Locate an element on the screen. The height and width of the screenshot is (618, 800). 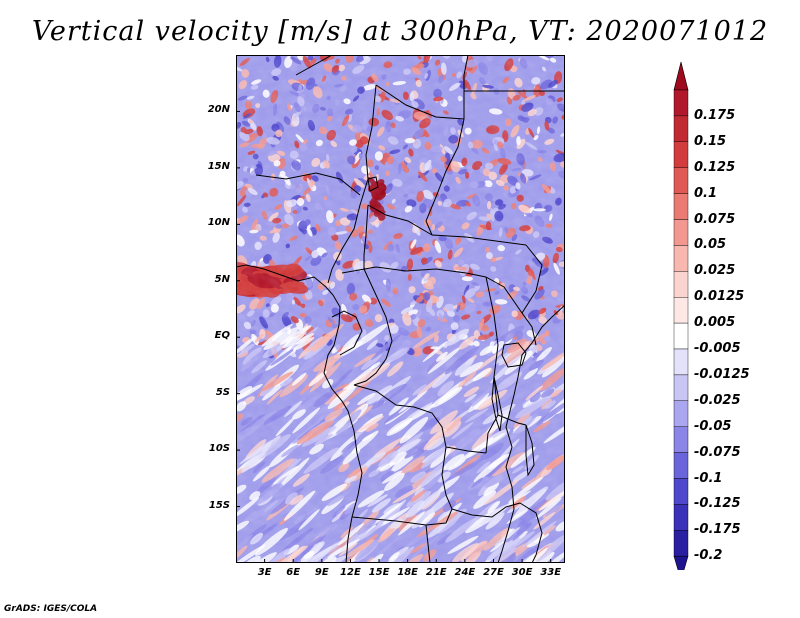
lake-tanganyika is located at coordinates (497, 404).